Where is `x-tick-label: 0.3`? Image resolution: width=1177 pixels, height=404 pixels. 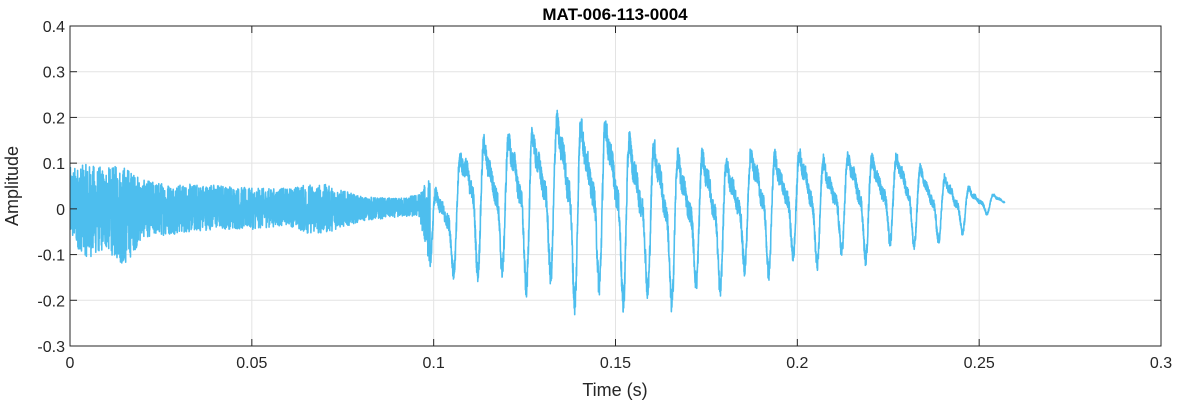
x-tick-label: 0.3 is located at coordinates (1161, 363).